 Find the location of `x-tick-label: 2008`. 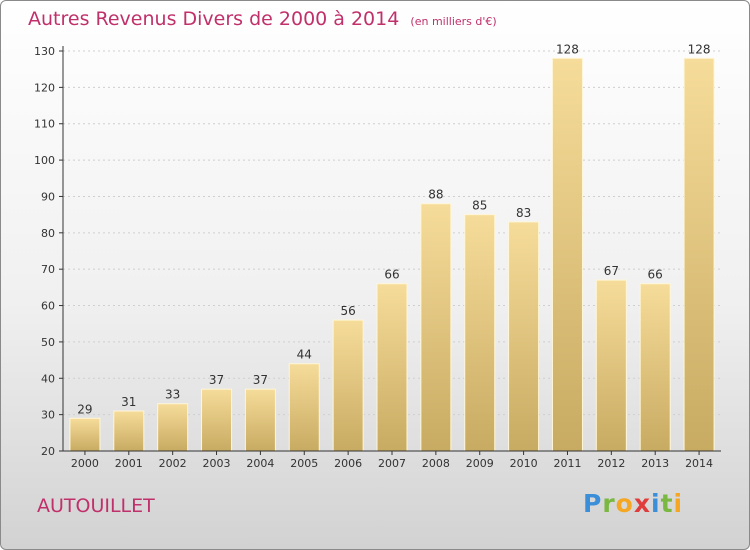

x-tick-label: 2008 is located at coordinates (436, 463).